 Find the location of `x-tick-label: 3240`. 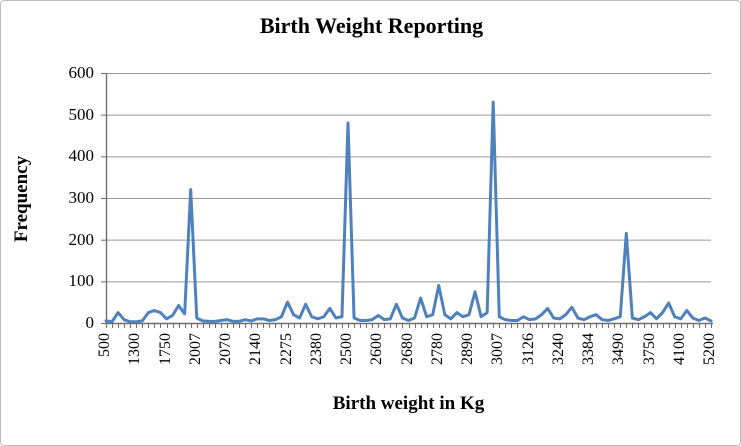

x-tick-label: 3240 is located at coordinates (558, 349).